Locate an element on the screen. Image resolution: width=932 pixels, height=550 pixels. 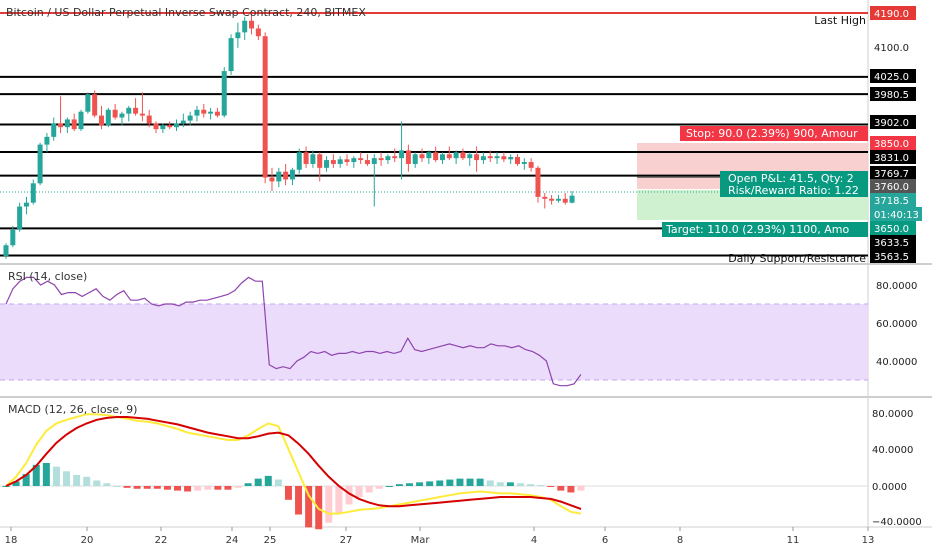
rsi-axis-label: 80.0000 is located at coordinates (896, 286).